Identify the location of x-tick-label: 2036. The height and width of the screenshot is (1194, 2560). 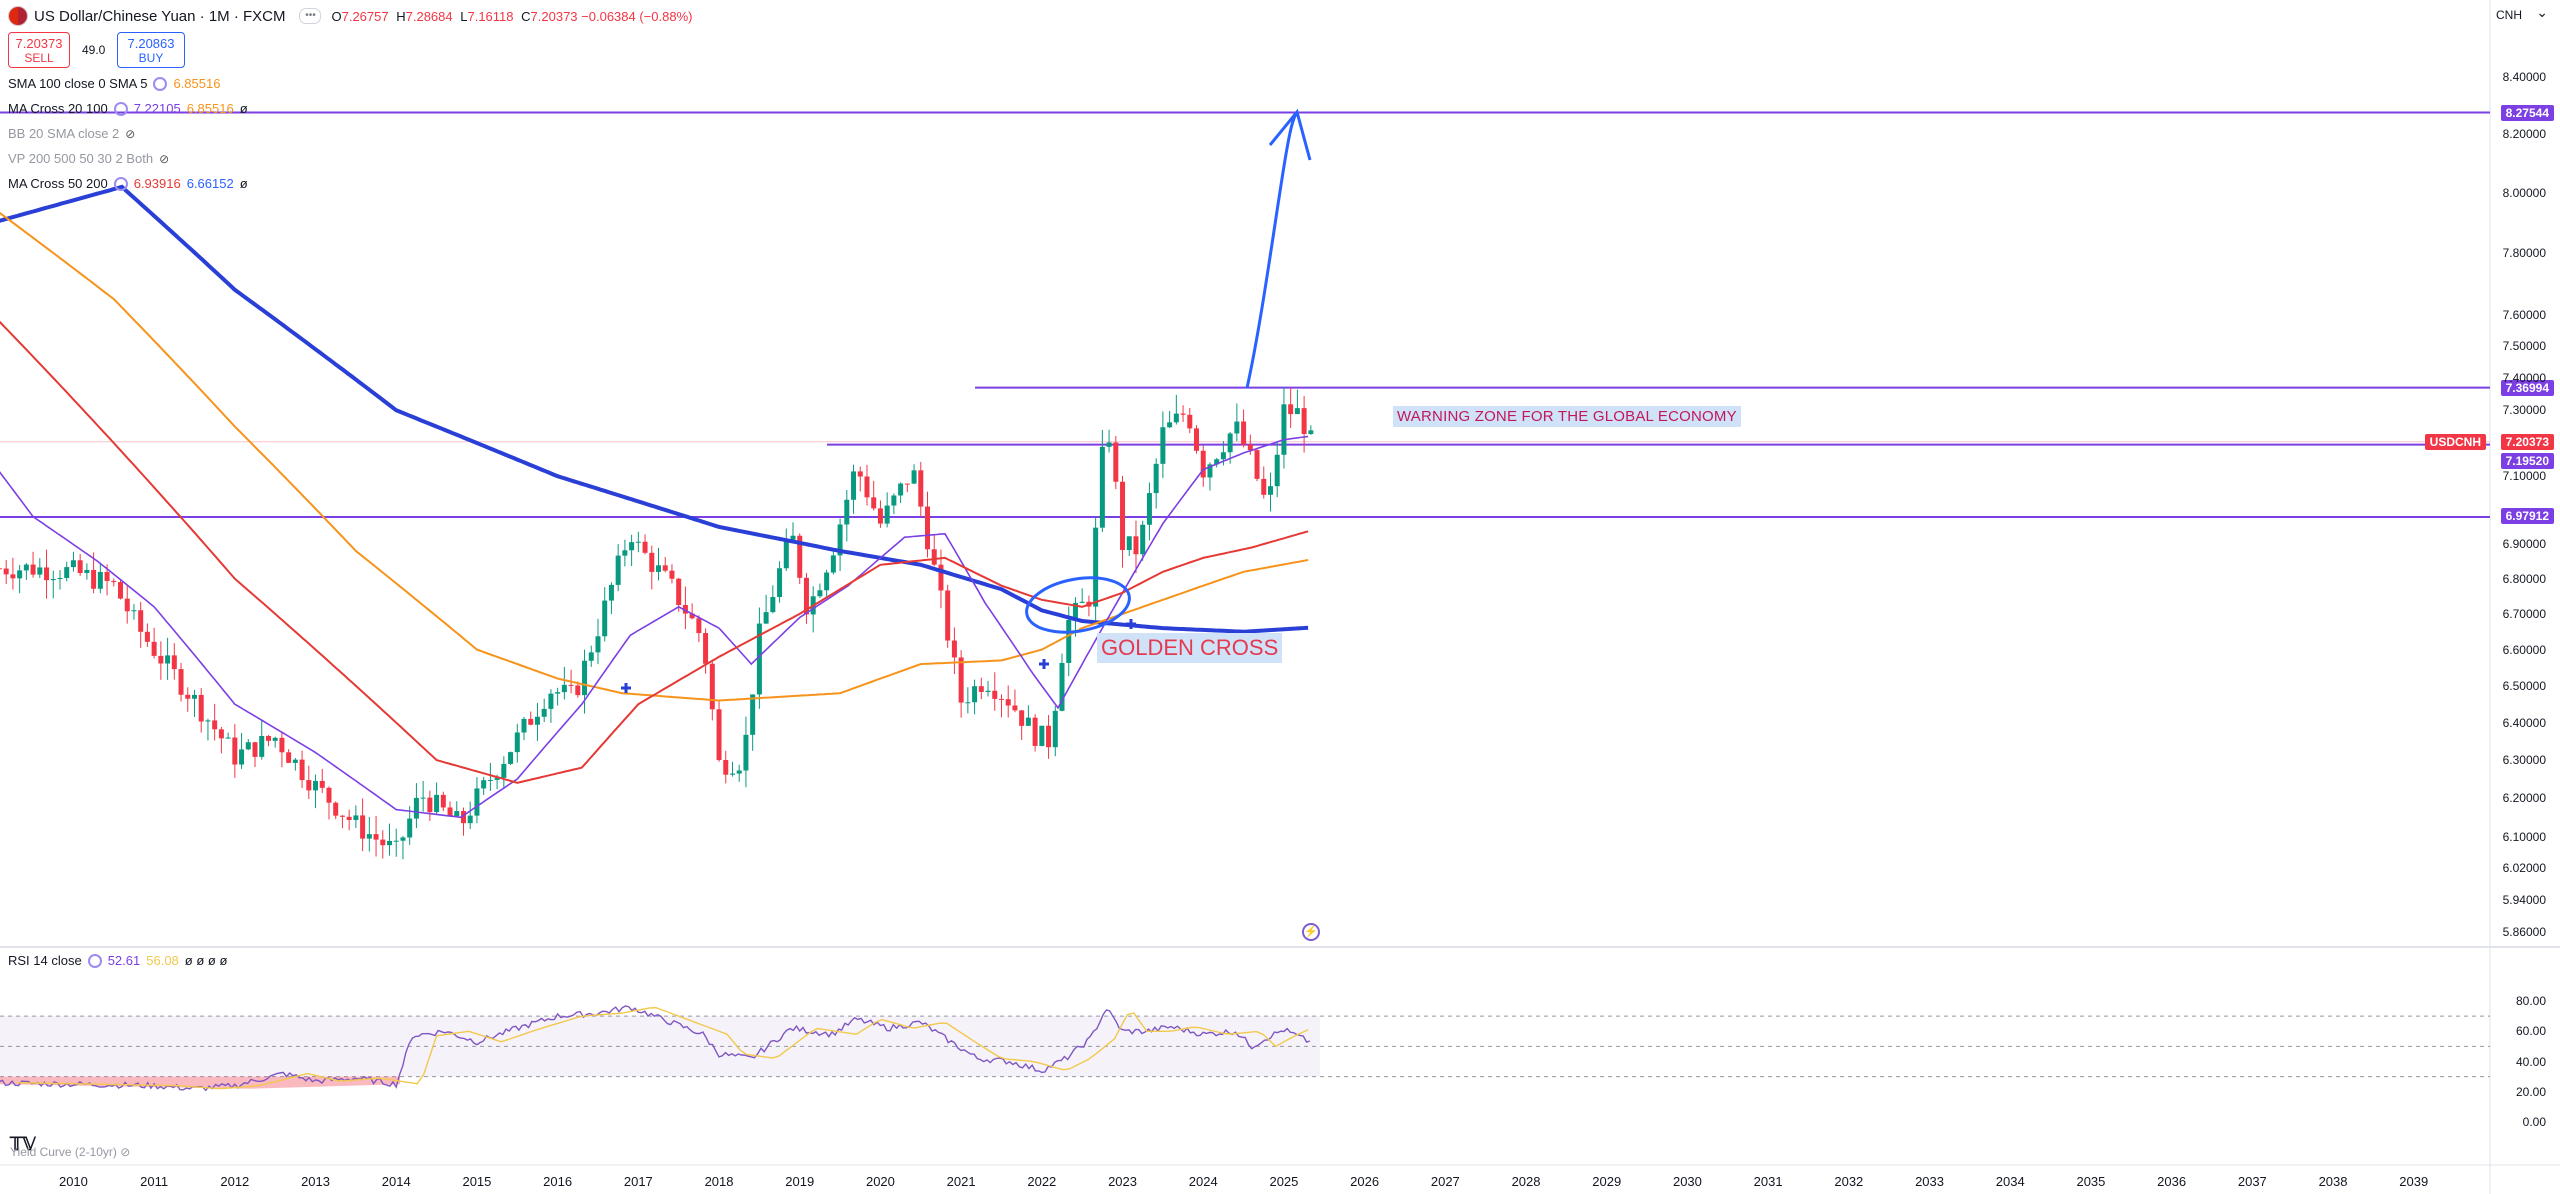
(2172, 1181).